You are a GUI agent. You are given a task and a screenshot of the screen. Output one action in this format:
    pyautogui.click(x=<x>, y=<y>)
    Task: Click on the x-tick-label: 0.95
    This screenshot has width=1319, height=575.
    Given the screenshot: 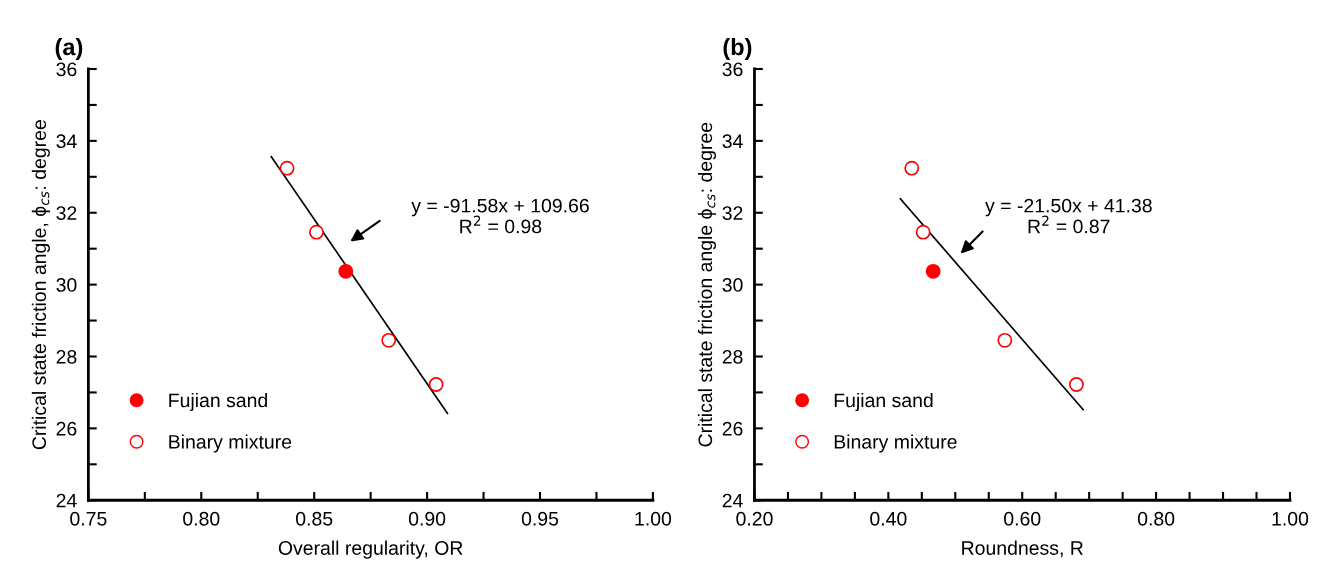 What is the action you would take?
    pyautogui.click(x=540, y=518)
    